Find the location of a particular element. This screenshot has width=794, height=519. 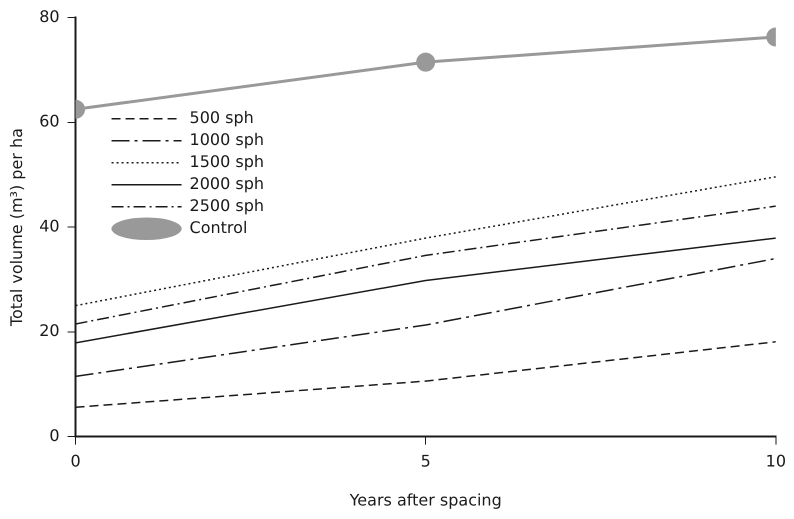

x-tick-label: 5 is located at coordinates (425, 460).